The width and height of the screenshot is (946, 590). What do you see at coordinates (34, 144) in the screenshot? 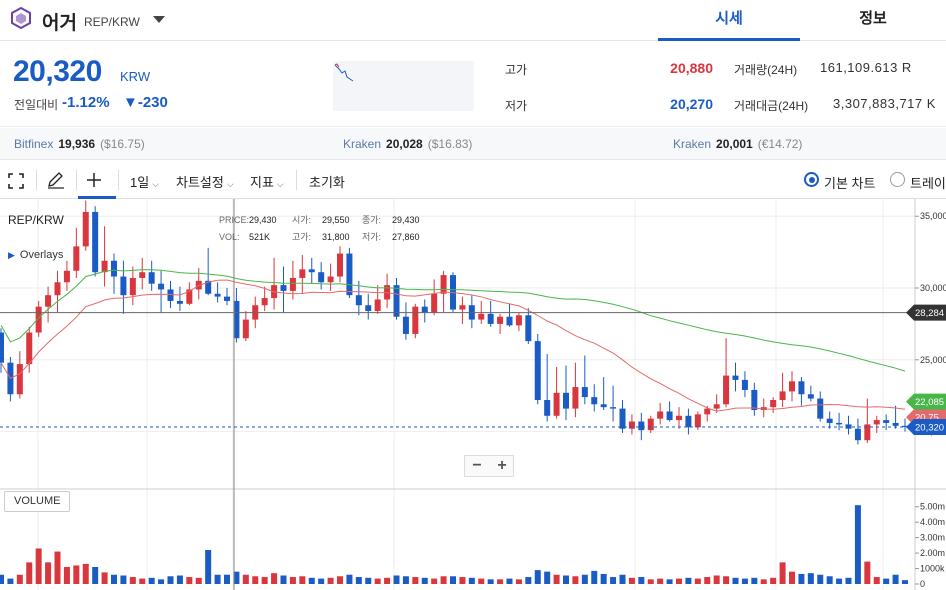
I see `exchange-name: Bitfinex` at bounding box center [34, 144].